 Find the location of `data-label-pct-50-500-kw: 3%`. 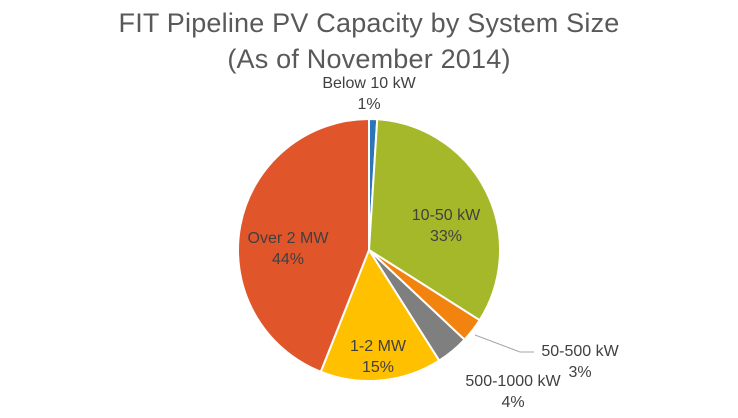

data-label-pct-50-500-kw: 3% is located at coordinates (579, 372).